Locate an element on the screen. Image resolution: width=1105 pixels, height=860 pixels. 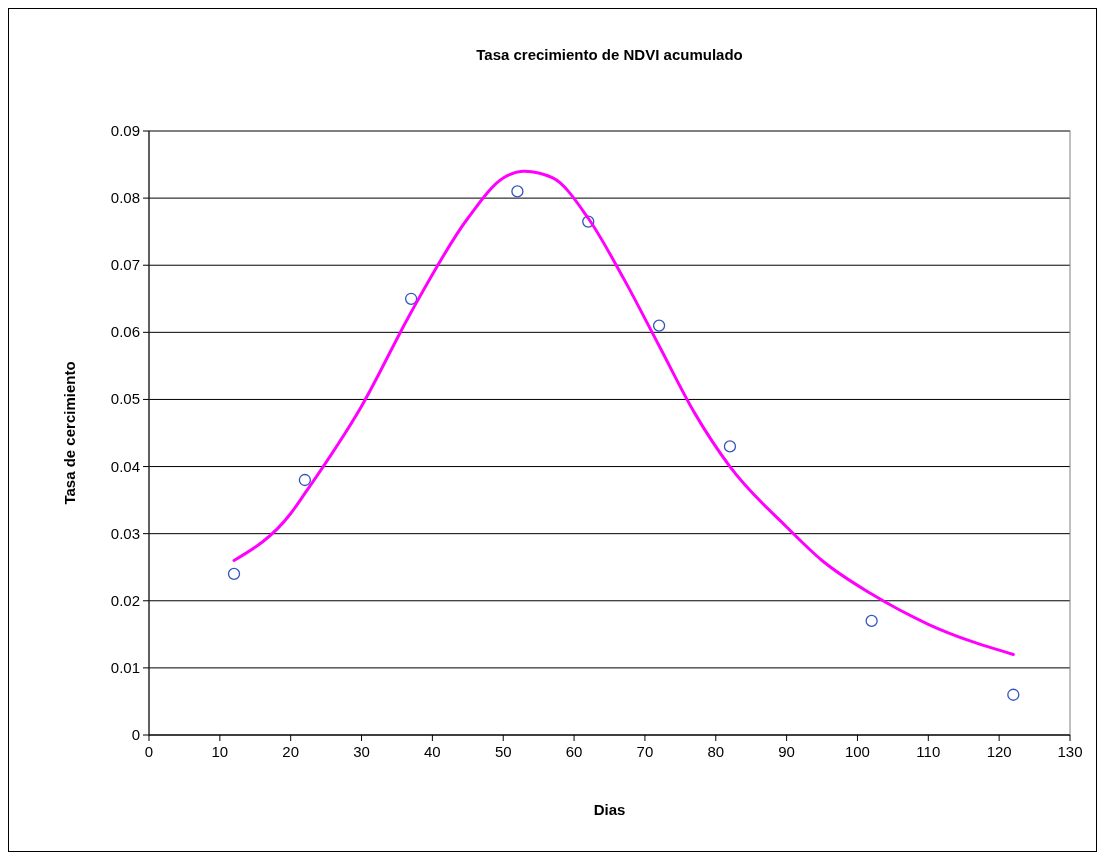
y-tick-label: 0.05 is located at coordinates (125, 399).